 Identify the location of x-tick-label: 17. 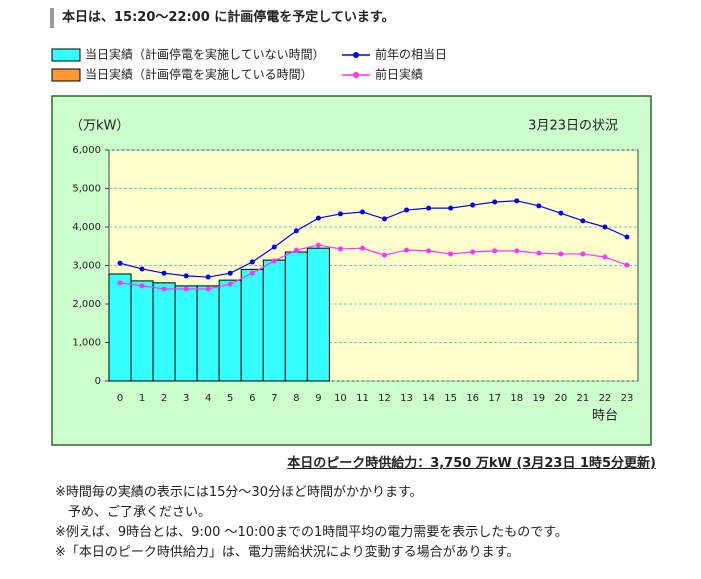
(494, 398).